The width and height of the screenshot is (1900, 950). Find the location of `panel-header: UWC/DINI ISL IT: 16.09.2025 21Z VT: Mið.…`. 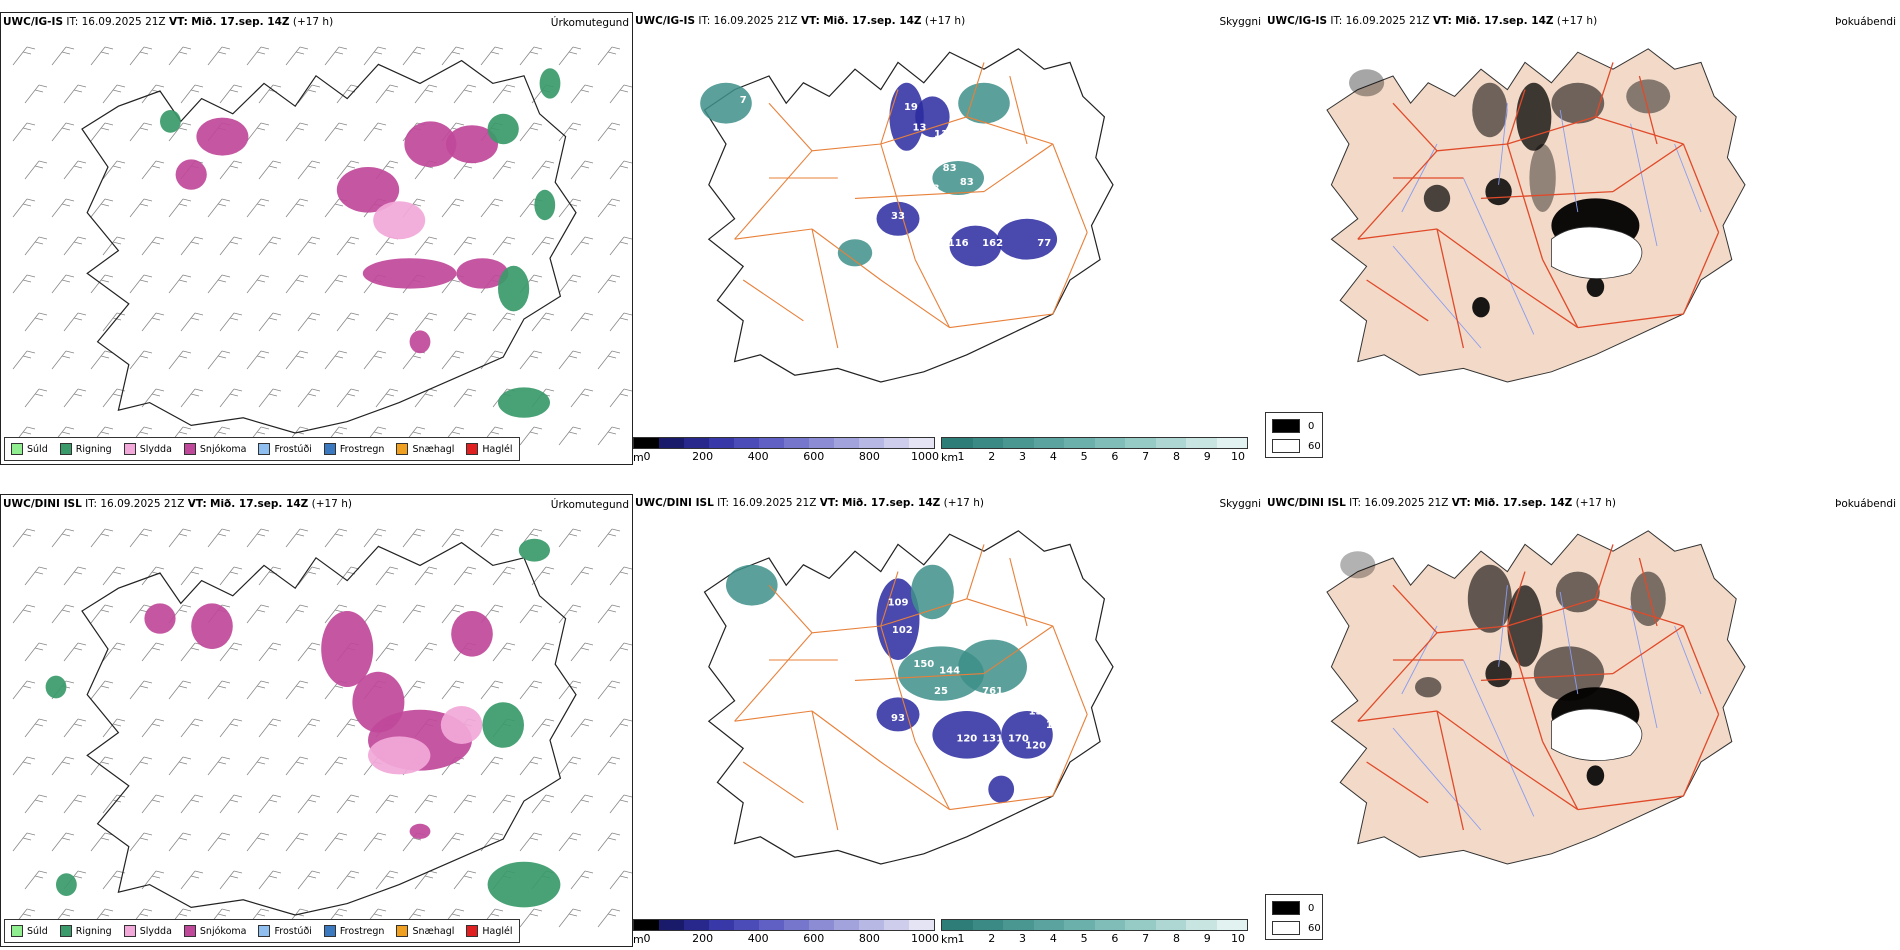

panel-header: UWC/DINI ISL IT: 16.09.2025 21Z VT: Mið.… is located at coordinates (809, 503).